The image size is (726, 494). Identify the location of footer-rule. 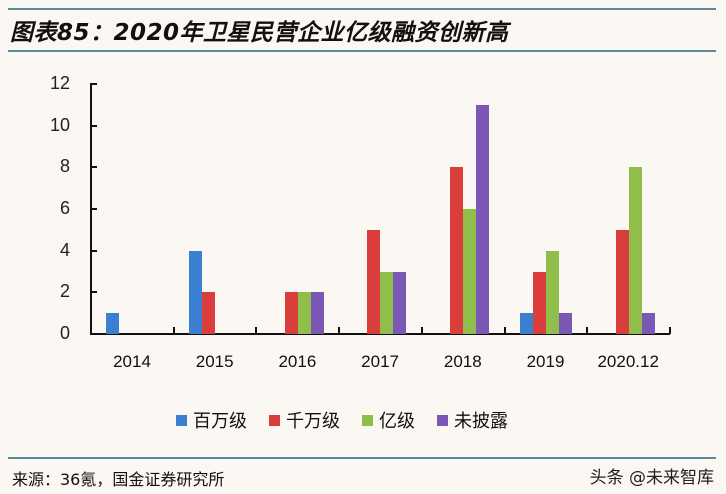
(362, 458).